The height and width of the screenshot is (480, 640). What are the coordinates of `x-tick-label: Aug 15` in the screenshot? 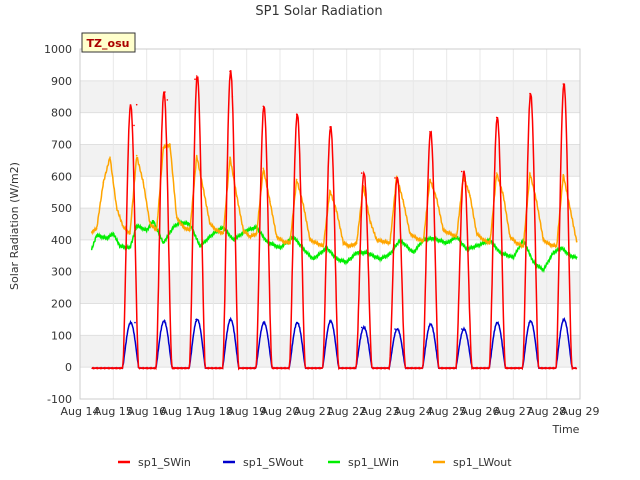 It's located at (113, 411).